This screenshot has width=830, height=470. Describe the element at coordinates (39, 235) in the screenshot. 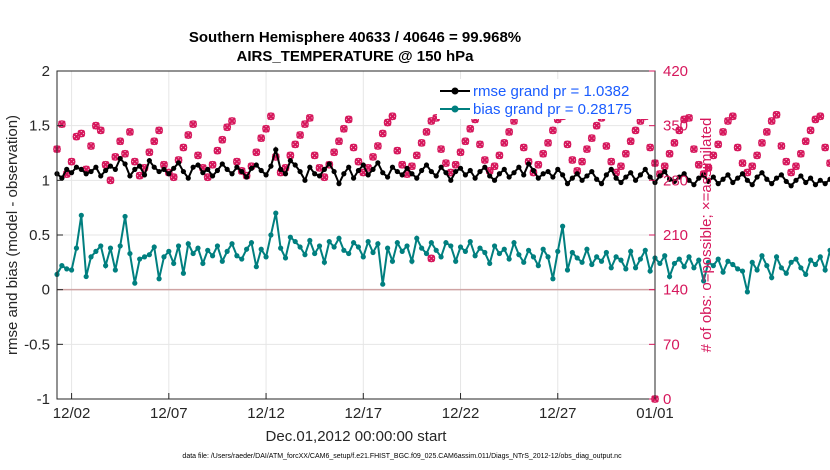

I see `y-tick-label: 0.5` at that location.